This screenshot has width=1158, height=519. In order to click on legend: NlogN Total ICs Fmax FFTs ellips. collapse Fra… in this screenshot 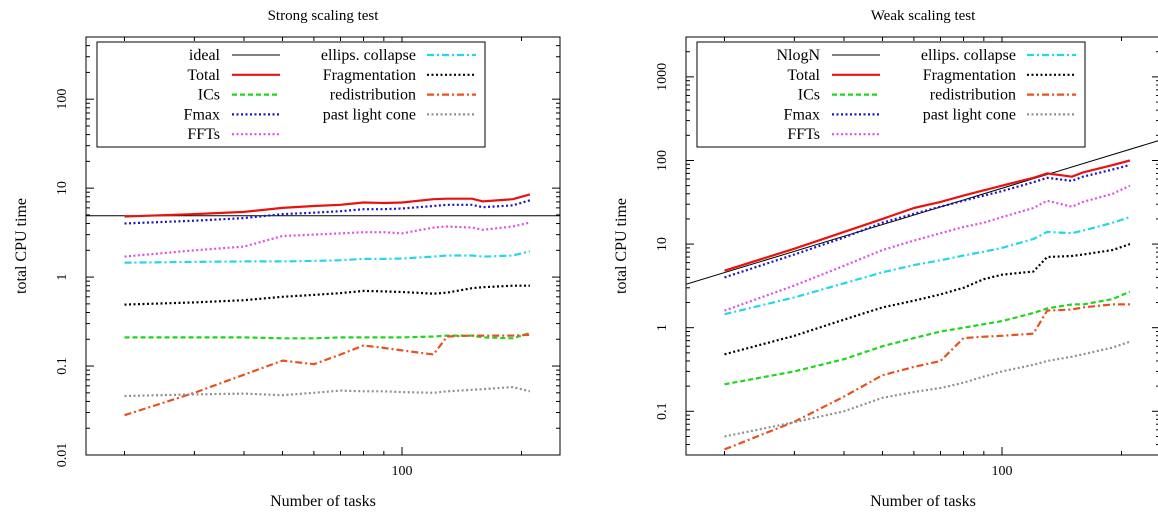, I will do `click(891, 94)`.